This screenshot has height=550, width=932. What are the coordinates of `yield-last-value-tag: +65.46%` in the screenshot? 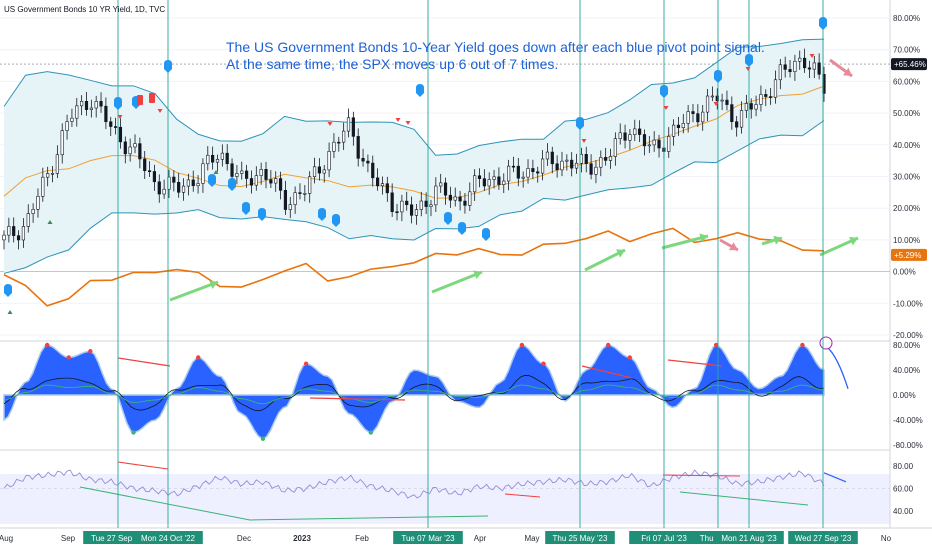 It's located at (909, 64).